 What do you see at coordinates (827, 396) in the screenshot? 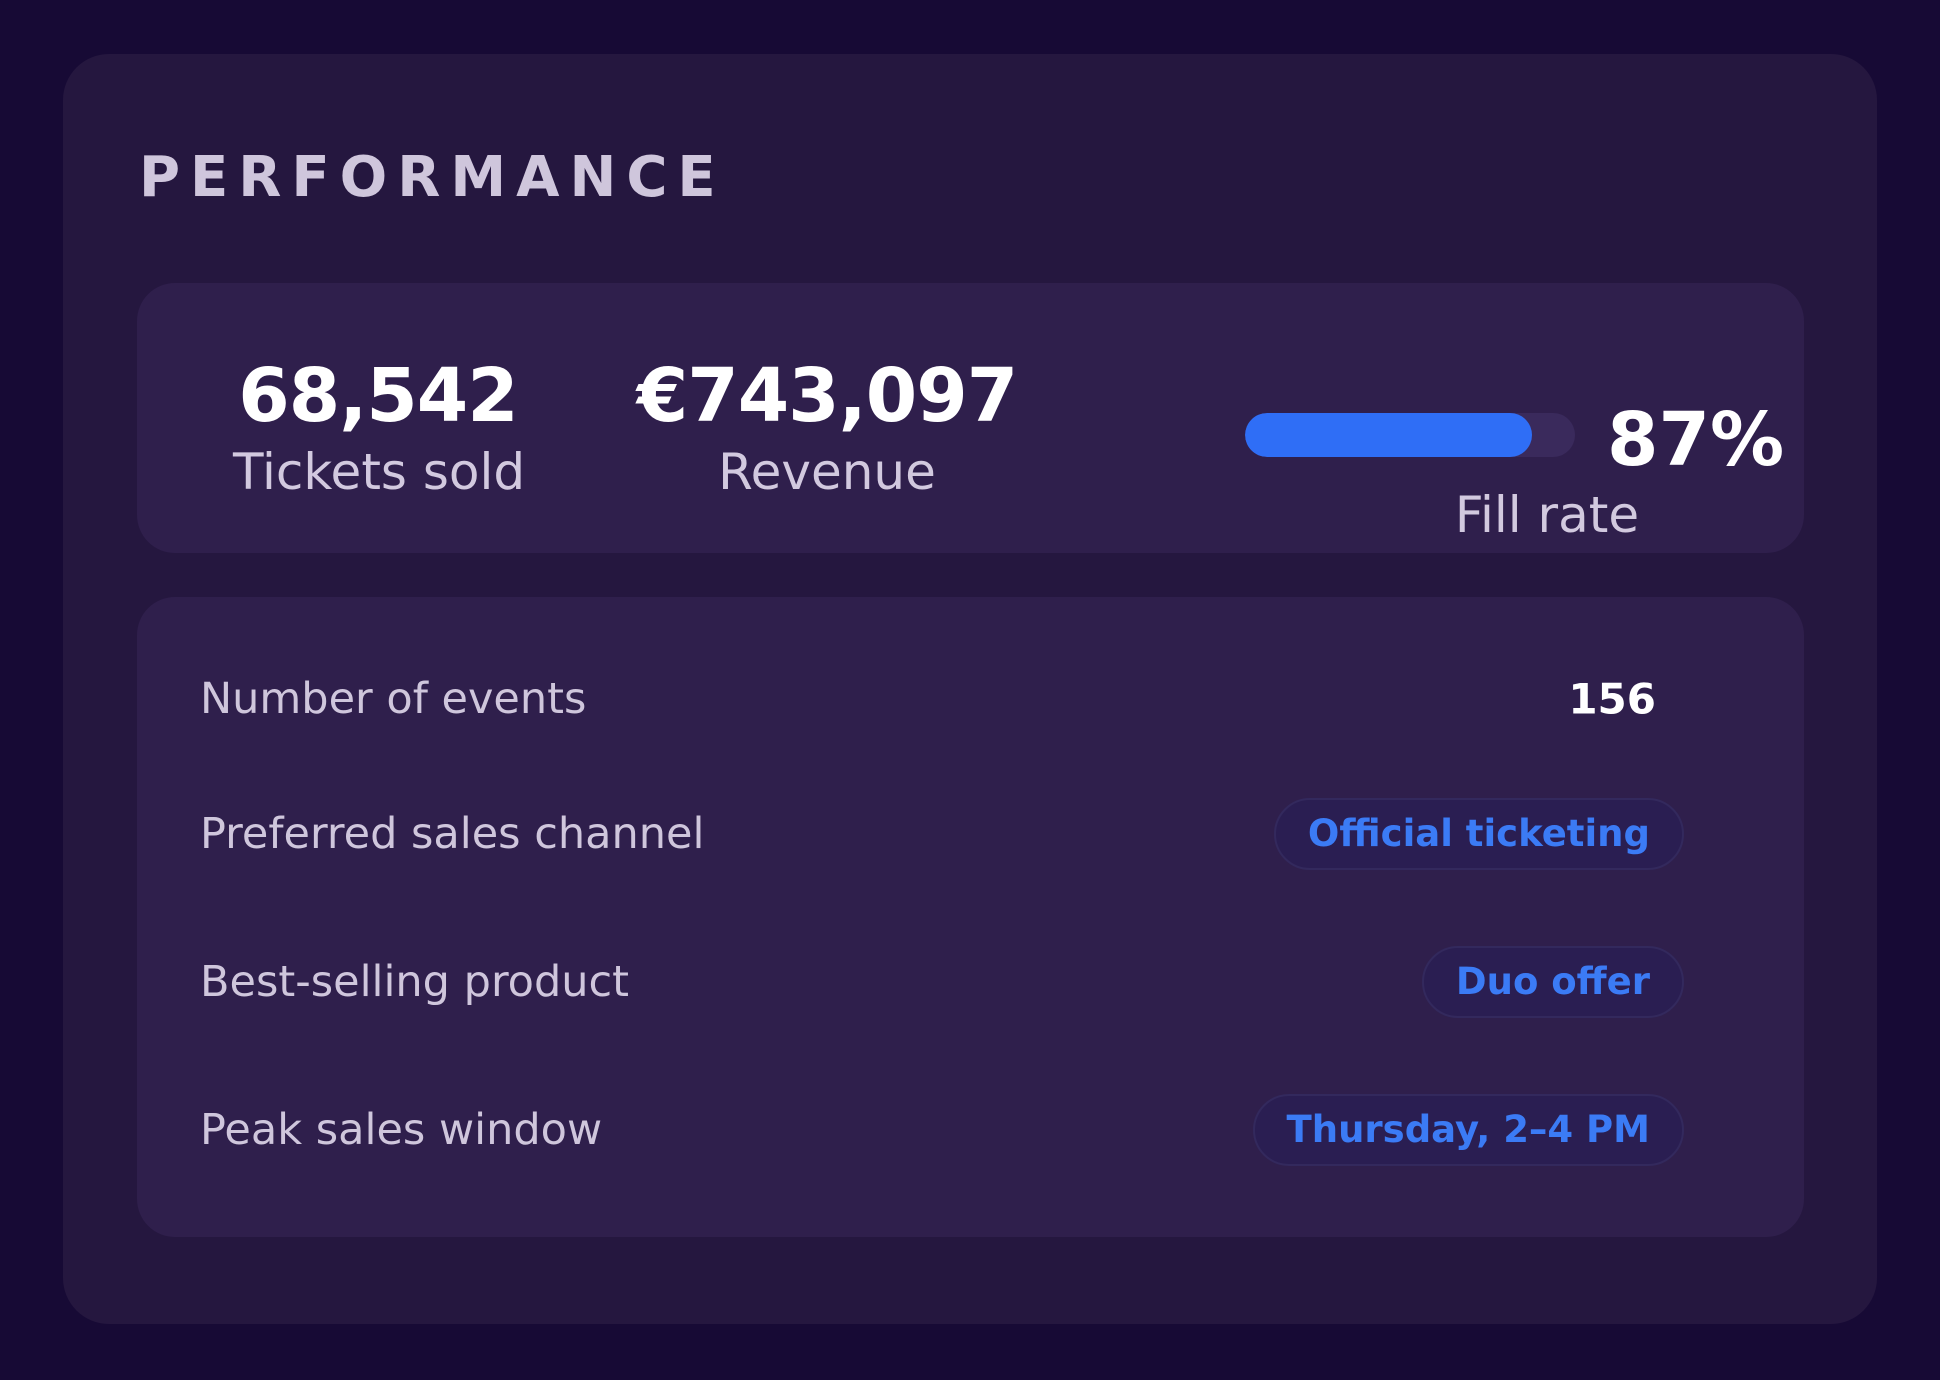
I see `revenue-value: €743,097` at bounding box center [827, 396].